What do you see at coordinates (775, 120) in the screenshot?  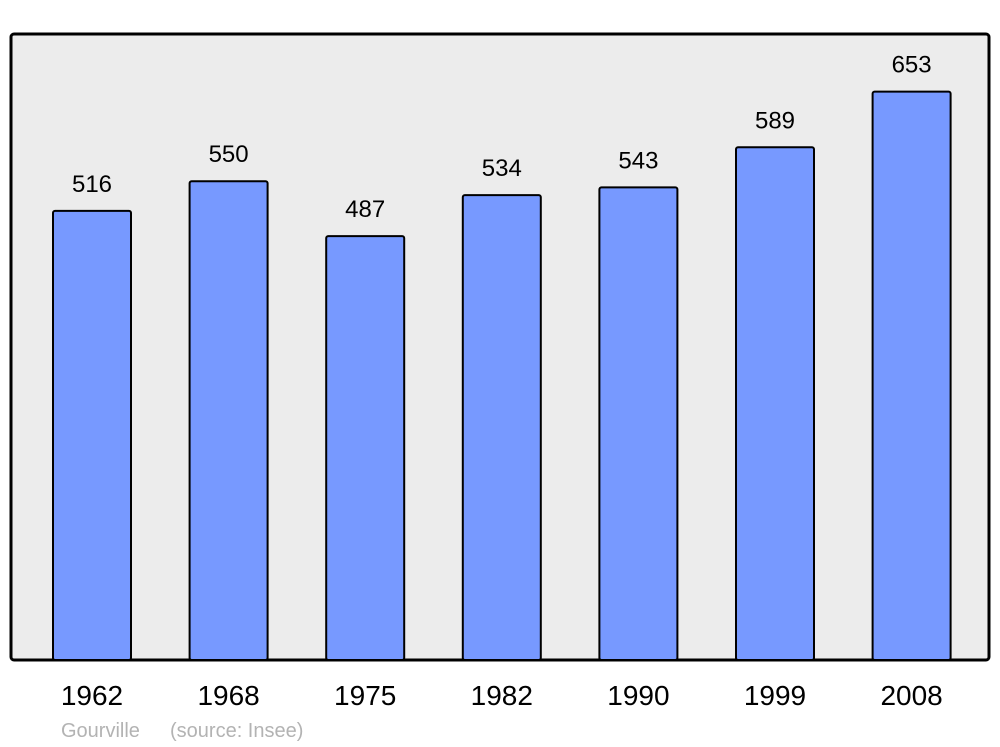 I see `data-label-1999: 589` at bounding box center [775, 120].